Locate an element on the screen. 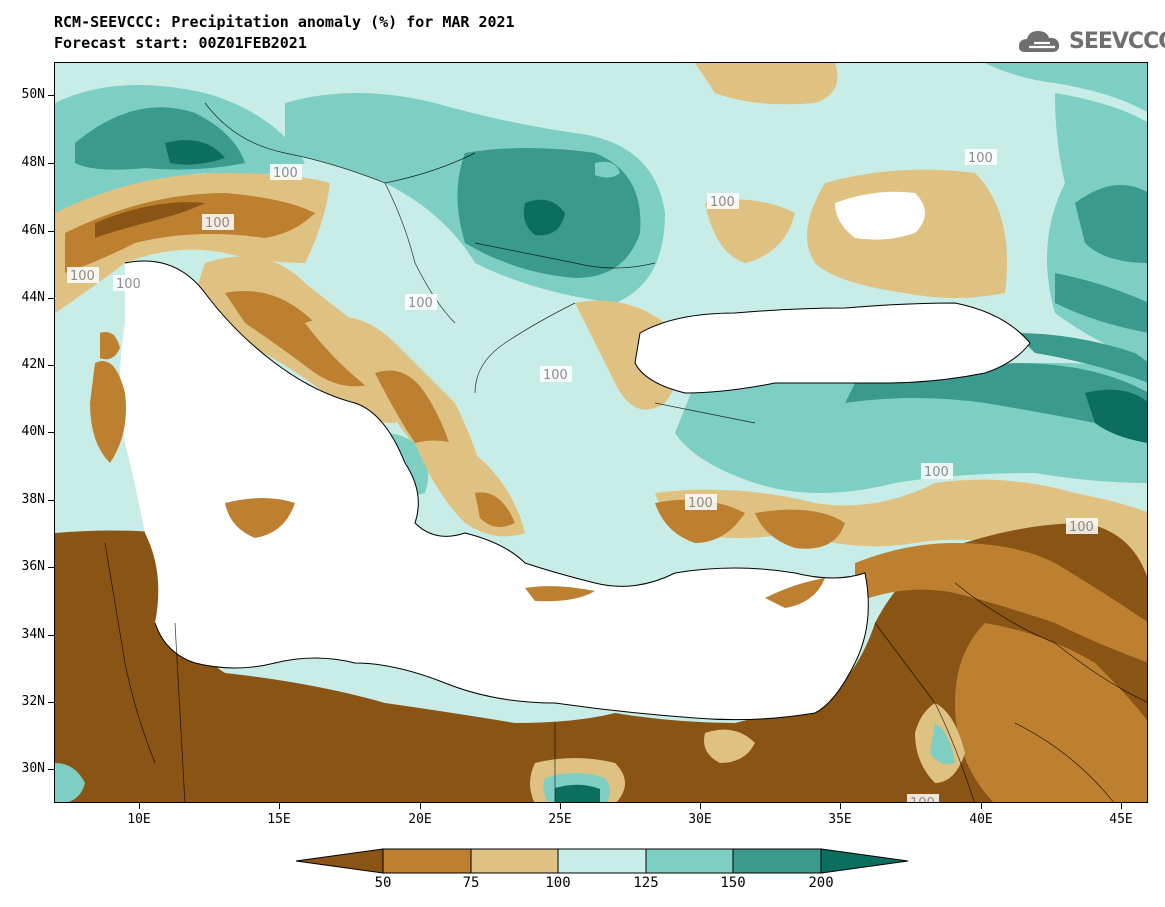 This screenshot has width=1165, height=907. lat-label: 42N is located at coordinates (33, 364).